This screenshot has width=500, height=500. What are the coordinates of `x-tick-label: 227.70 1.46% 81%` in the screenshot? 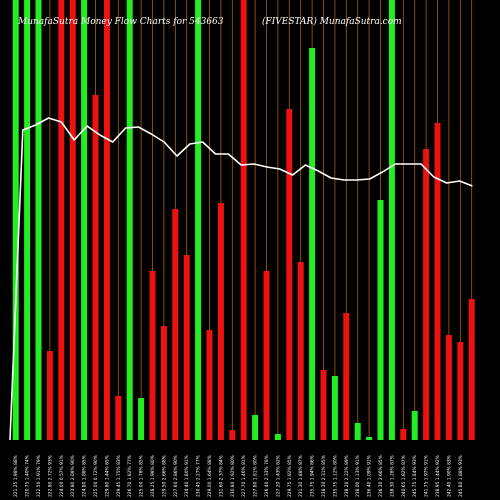 It's located at (244, 476).